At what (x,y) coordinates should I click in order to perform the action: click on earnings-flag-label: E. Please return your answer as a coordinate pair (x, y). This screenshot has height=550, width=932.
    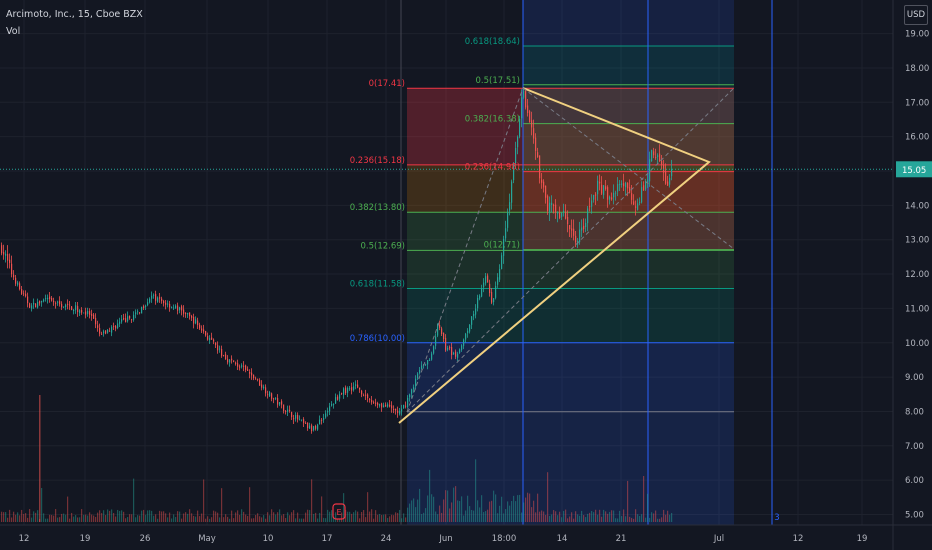
    Looking at the image, I should click on (338, 512).